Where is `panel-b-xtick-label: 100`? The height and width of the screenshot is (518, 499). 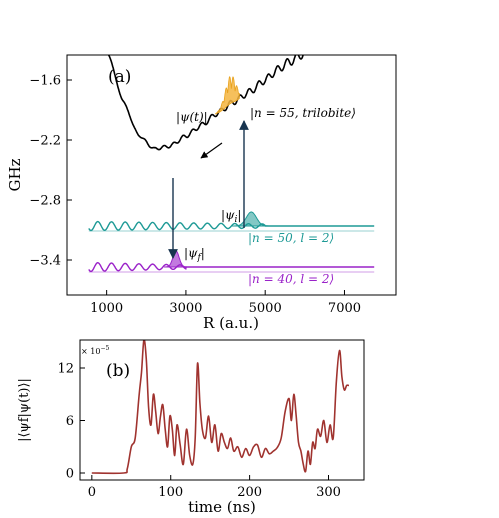
panel-b-xtick-label: 100 is located at coordinates (170, 492).